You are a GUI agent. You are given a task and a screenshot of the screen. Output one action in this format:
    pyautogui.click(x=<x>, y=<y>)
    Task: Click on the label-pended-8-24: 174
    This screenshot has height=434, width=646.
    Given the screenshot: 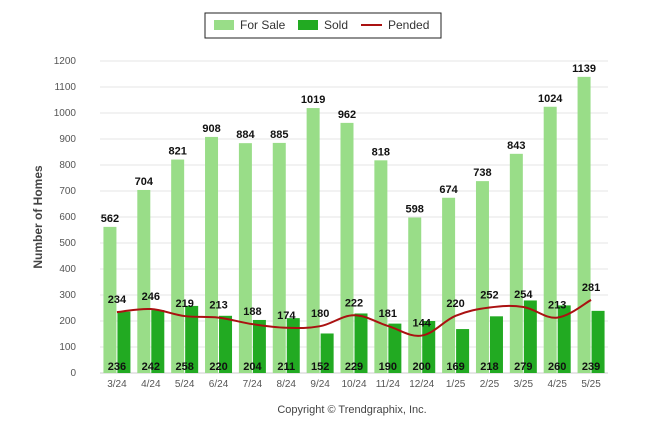 What is the action you would take?
    pyautogui.click(x=286, y=316)
    